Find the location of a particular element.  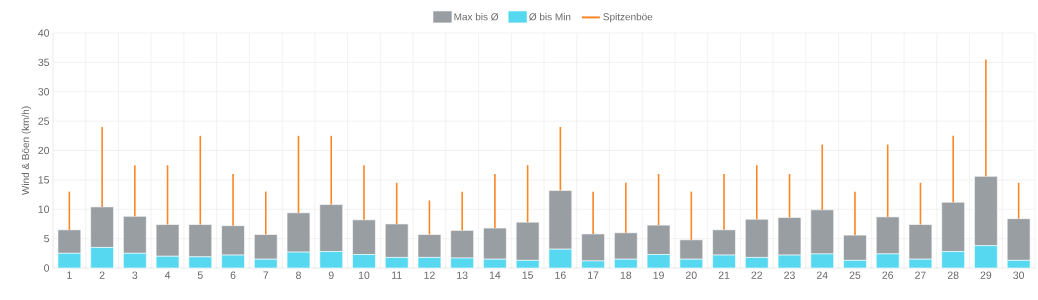

x-tick-label: 30 is located at coordinates (1019, 275).